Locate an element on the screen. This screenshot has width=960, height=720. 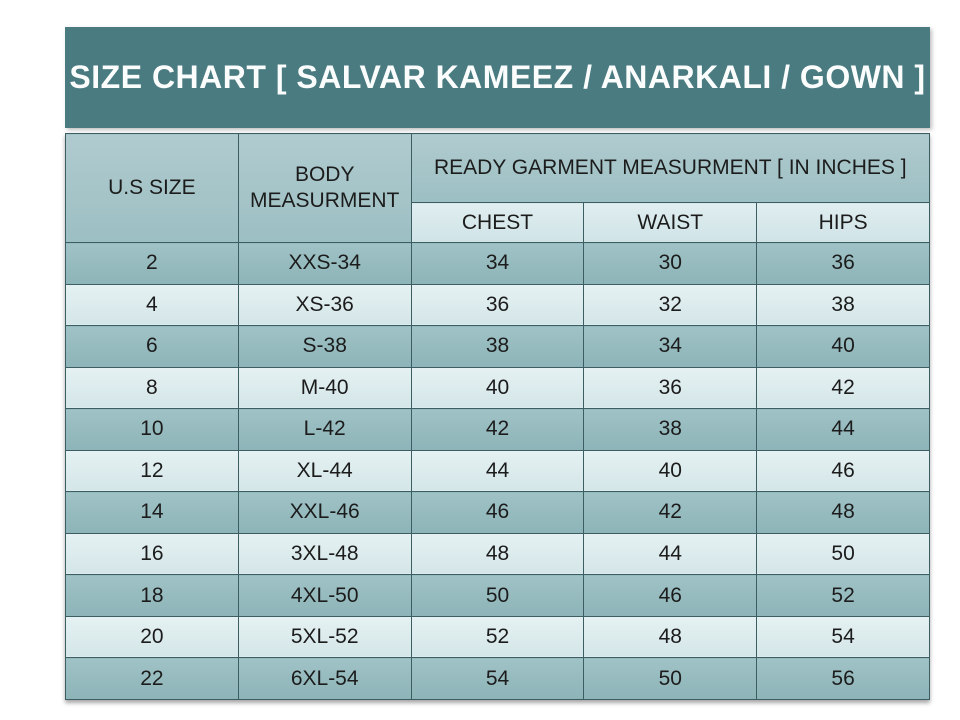
cell-chest: 42 is located at coordinates (497, 429).